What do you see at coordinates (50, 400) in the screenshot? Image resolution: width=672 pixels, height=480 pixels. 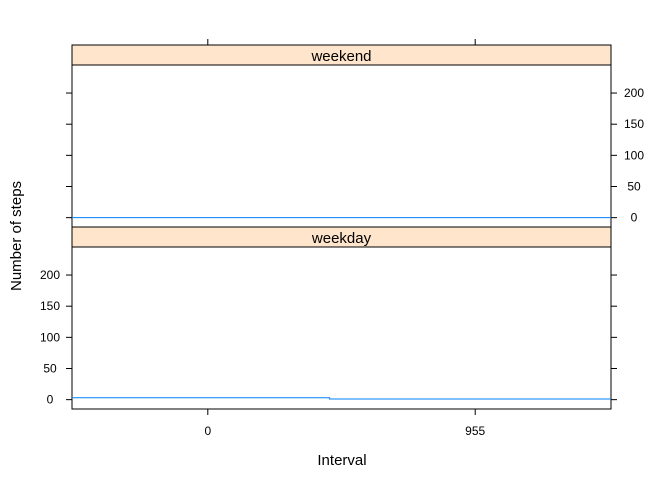 I see `y-tick-label-weekday: 0` at bounding box center [50, 400].